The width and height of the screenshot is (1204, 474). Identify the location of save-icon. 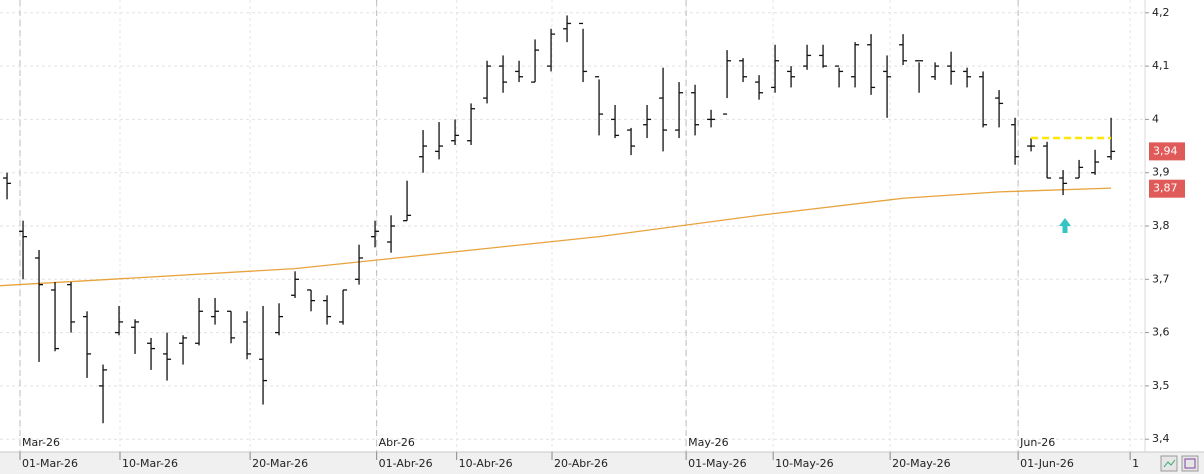
(1190, 463).